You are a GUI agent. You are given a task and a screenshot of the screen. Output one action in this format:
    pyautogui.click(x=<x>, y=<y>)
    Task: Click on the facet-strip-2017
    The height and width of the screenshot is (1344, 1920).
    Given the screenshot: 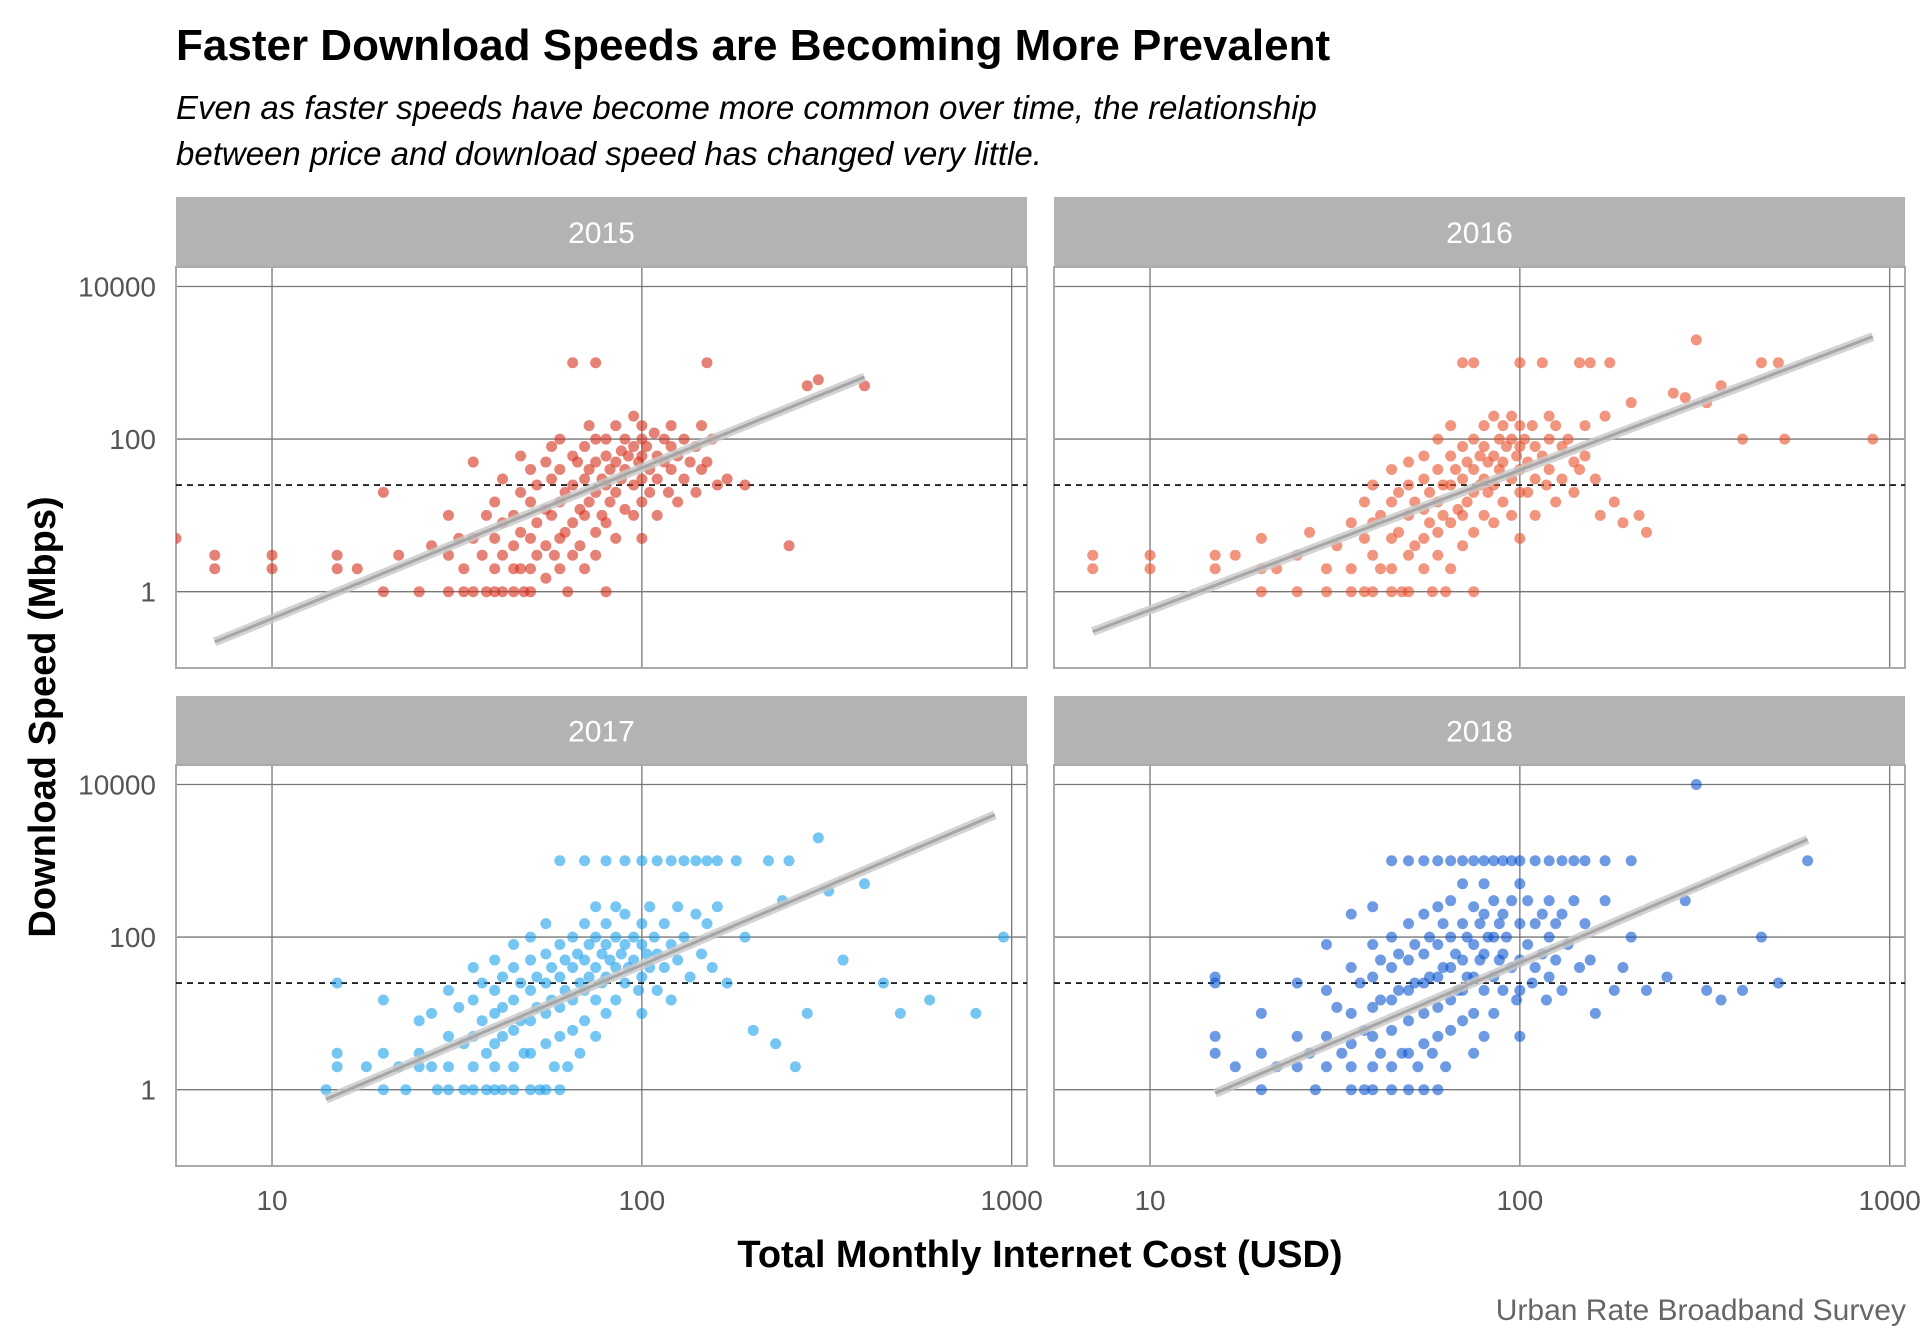 What is the action you would take?
    pyautogui.click(x=601, y=730)
    